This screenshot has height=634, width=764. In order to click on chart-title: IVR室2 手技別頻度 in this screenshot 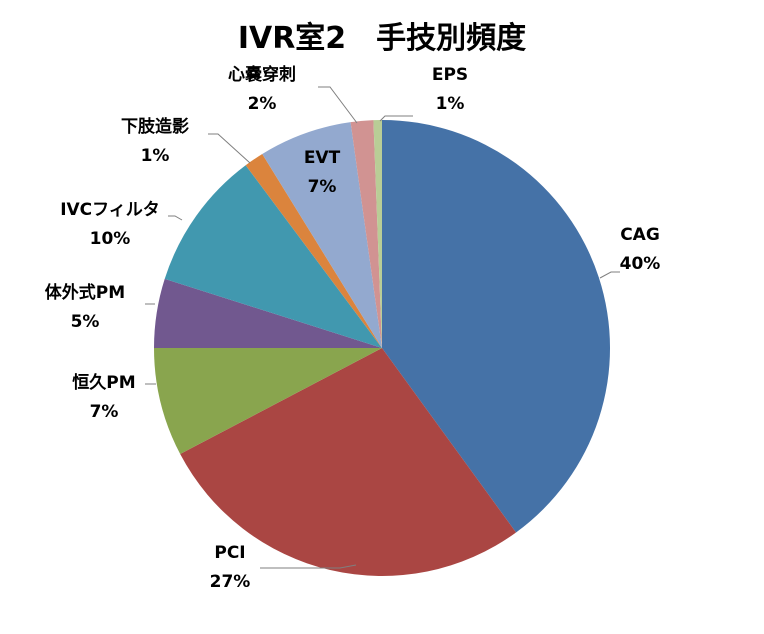, I will do `click(382, 38)`.